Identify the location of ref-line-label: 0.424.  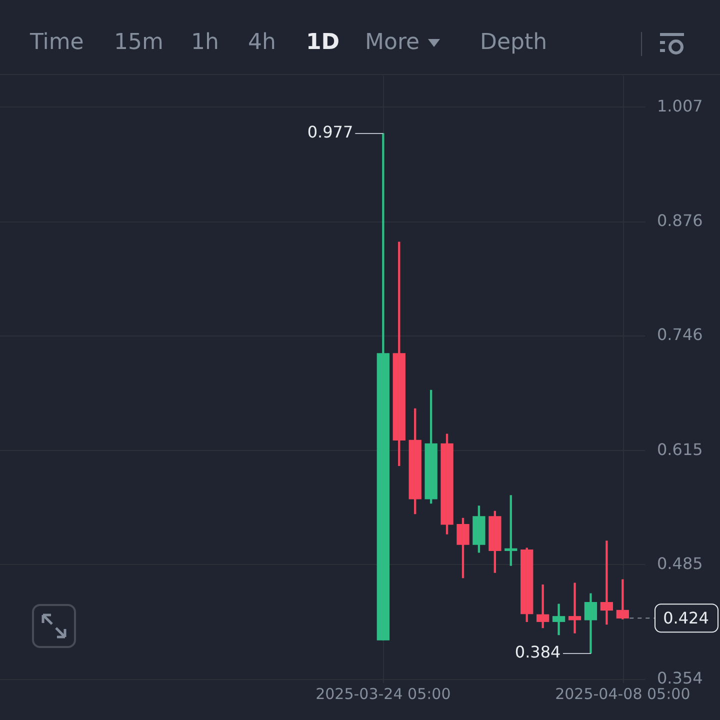
(686, 618).